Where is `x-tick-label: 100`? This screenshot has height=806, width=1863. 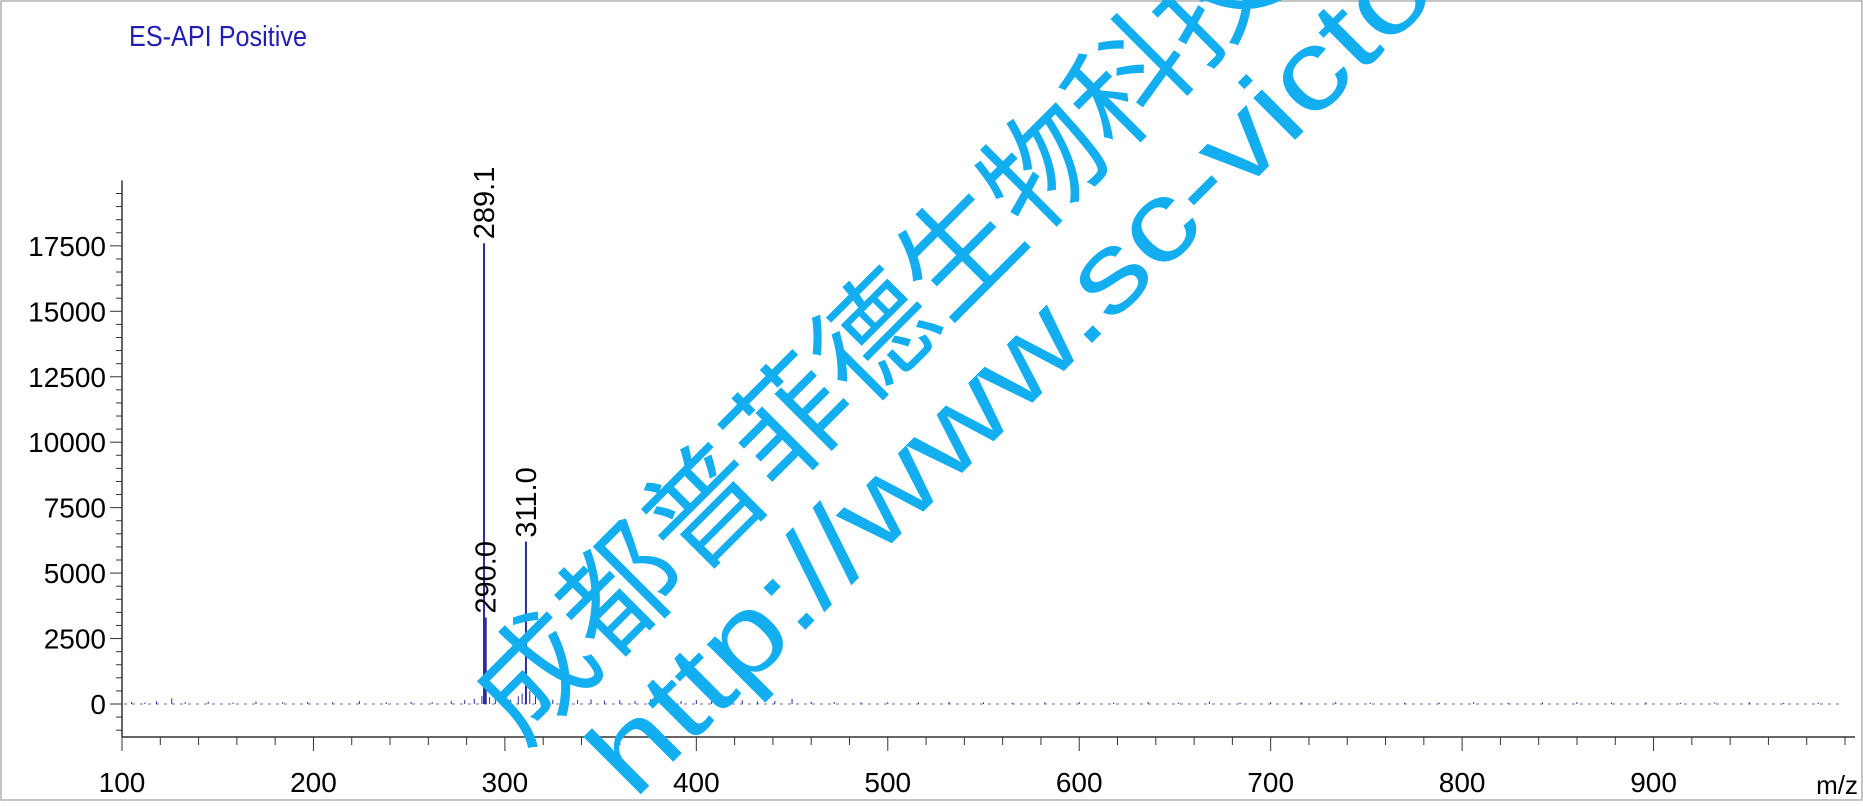
x-tick-label: 100 is located at coordinates (122, 782).